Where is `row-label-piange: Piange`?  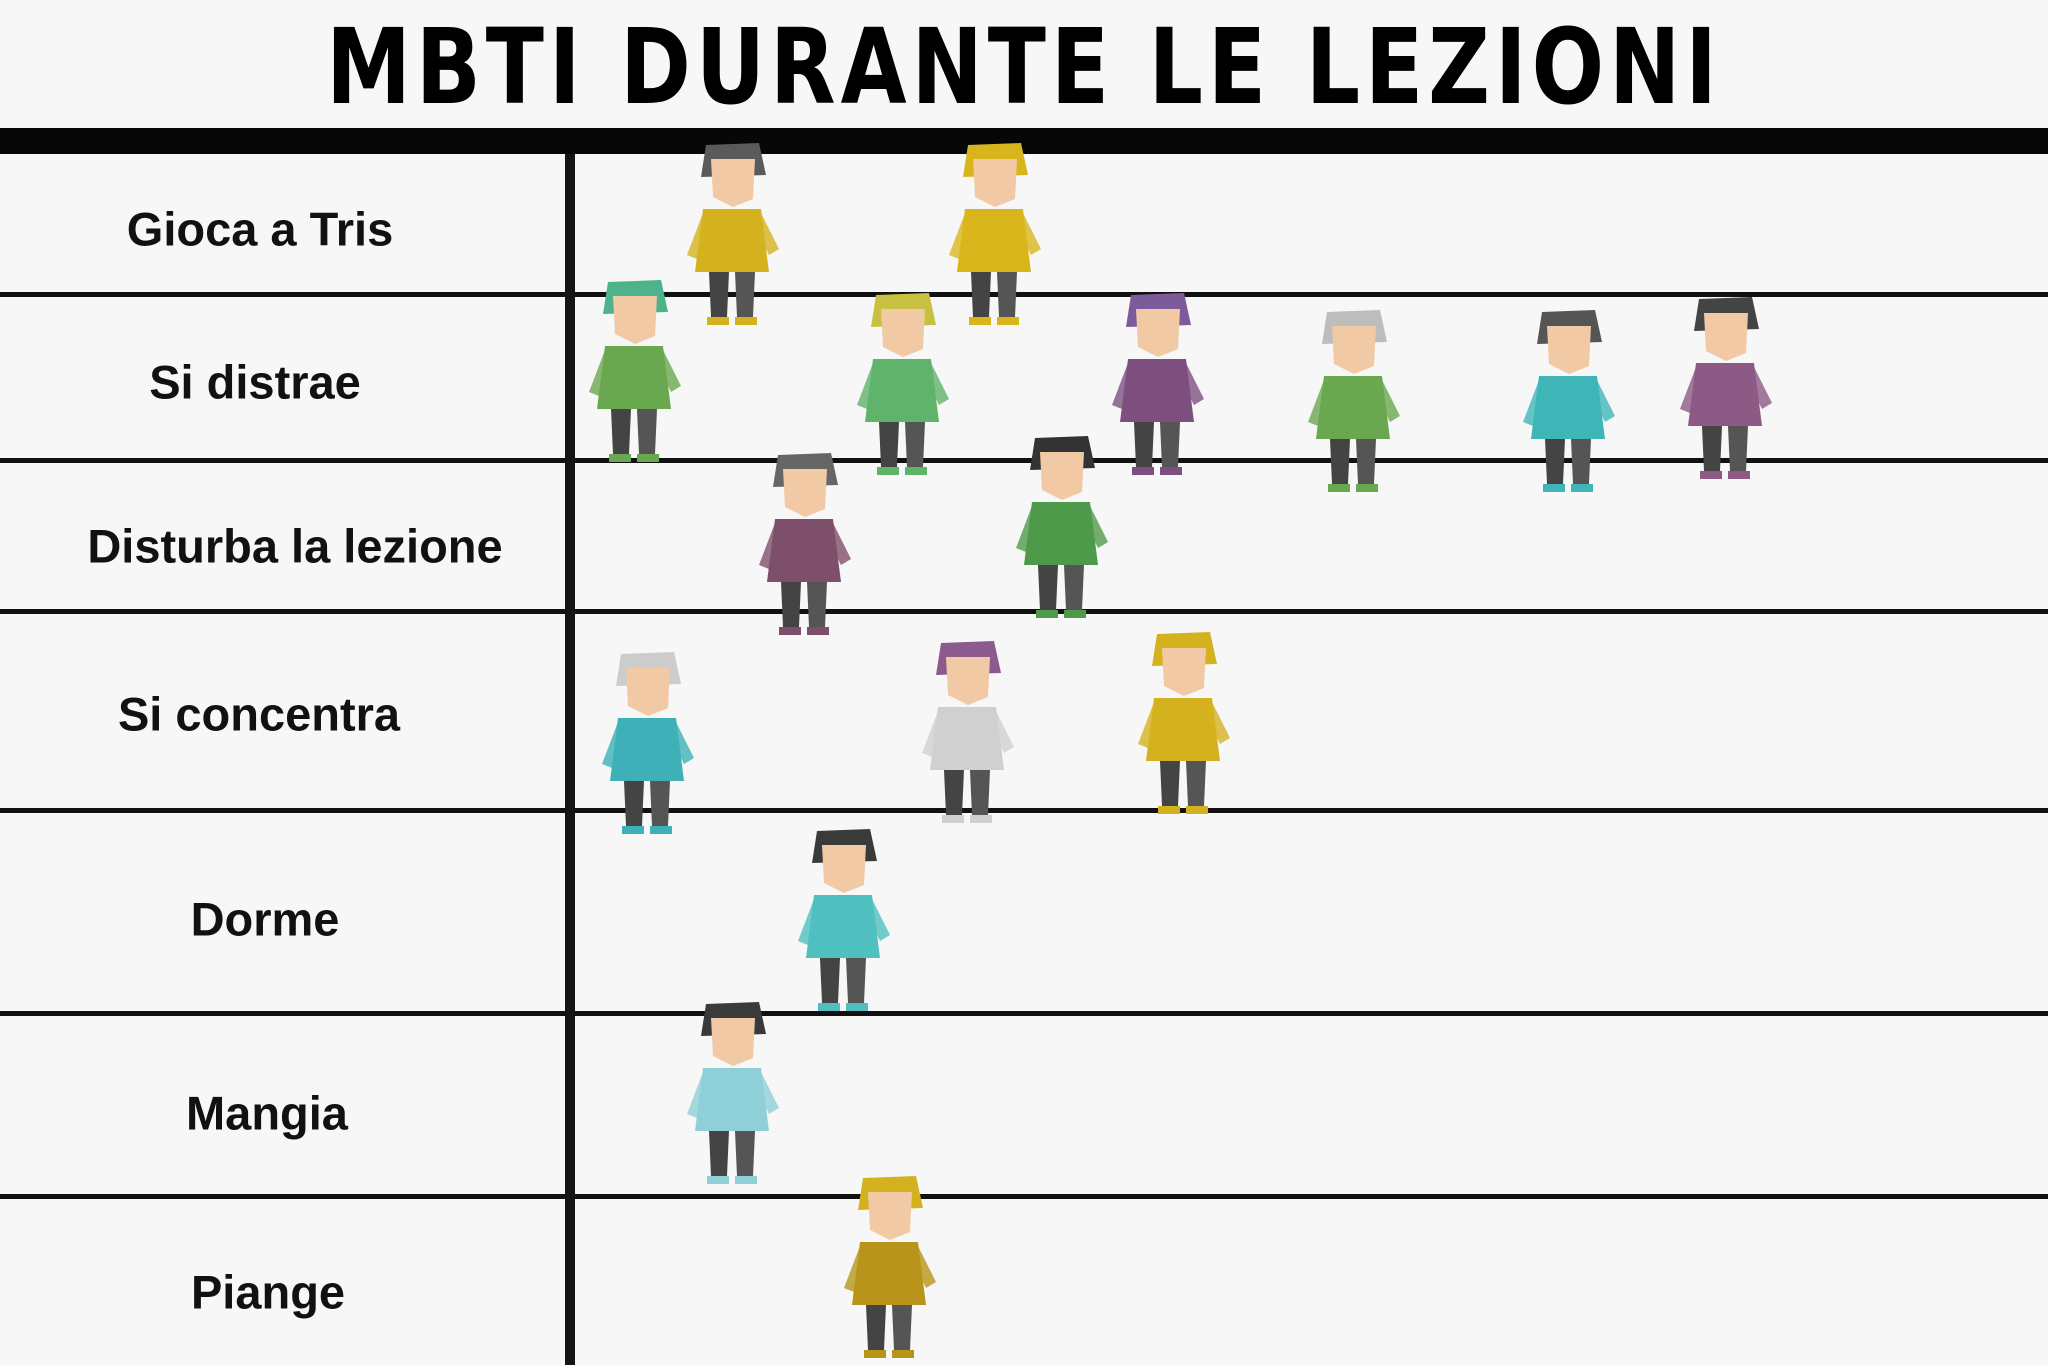
row-label-piange: Piange is located at coordinates (268, 1292).